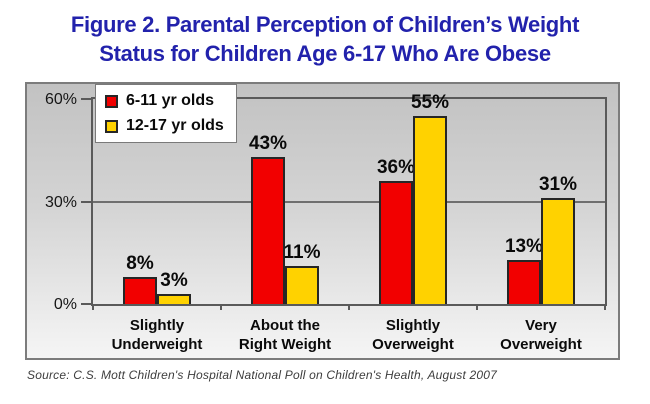 The height and width of the screenshot is (404, 650). I want to click on bar-value-label: 8%, so click(140, 263).